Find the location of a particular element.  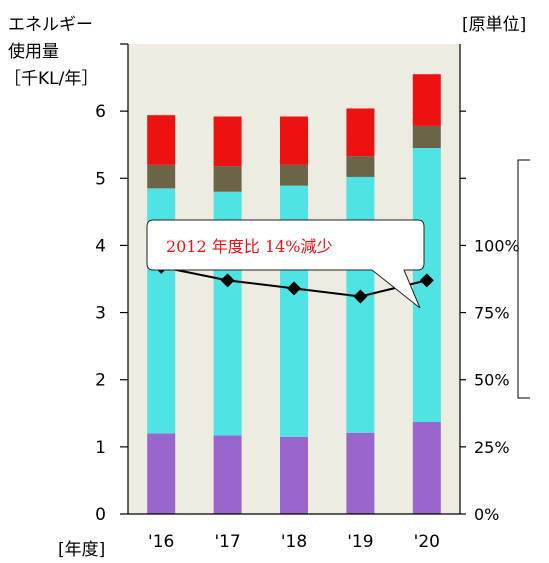

y-left-title-line1: エネルギー is located at coordinates (50, 25).